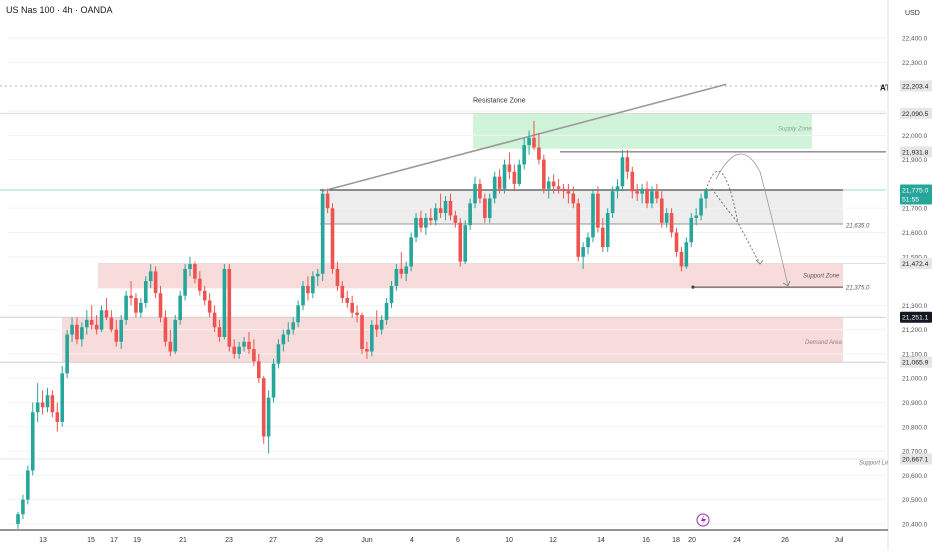 The width and height of the screenshot is (932, 555). I want to click on lightning-icon, so click(703, 520).